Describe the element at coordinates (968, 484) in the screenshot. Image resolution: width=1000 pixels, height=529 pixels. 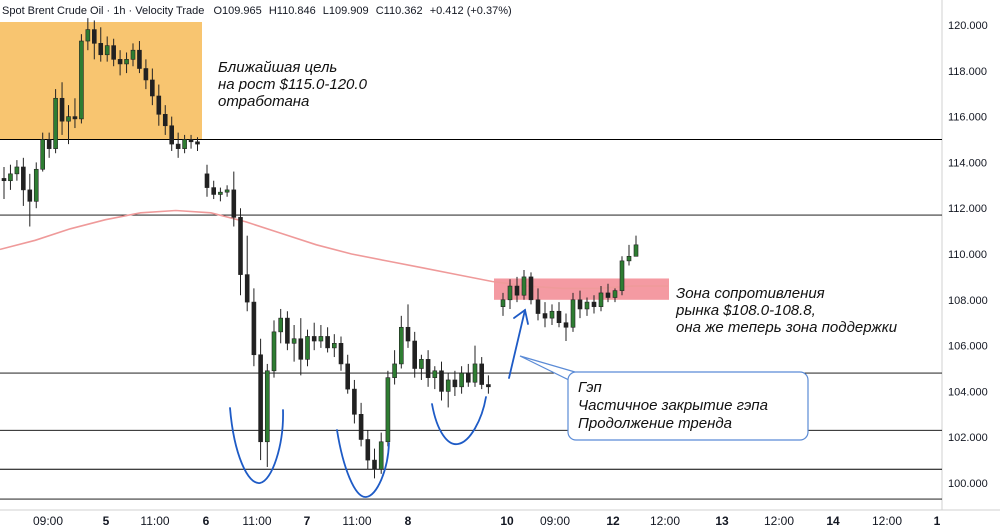
I see `y-tick-label: 100.000` at that location.